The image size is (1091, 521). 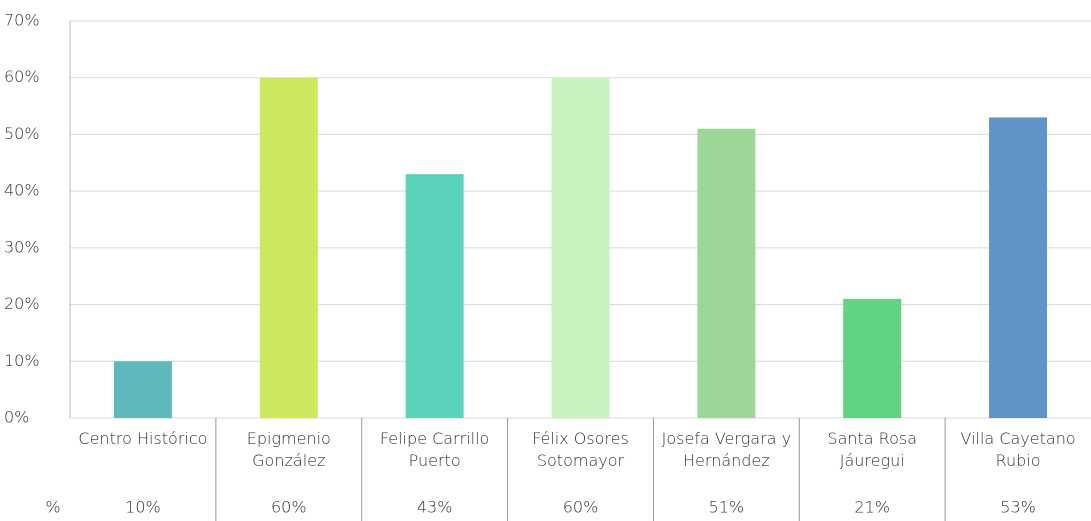 What do you see at coordinates (22, 190) in the screenshot?
I see `y-tick-label: 40%` at bounding box center [22, 190].